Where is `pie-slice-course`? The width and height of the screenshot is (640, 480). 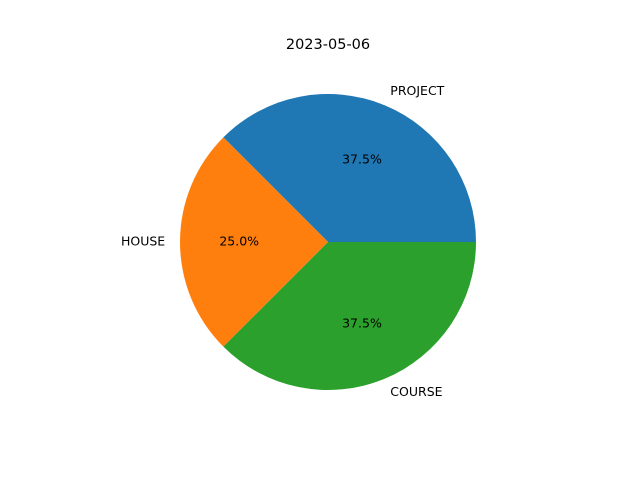 pie-slice-course is located at coordinates (349, 316).